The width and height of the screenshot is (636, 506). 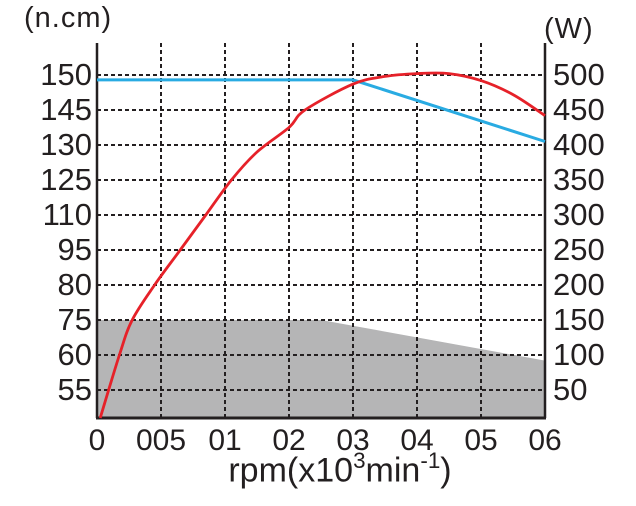 I want to click on x-axis-title-superscript-exponent: 3, so click(x=359, y=460).